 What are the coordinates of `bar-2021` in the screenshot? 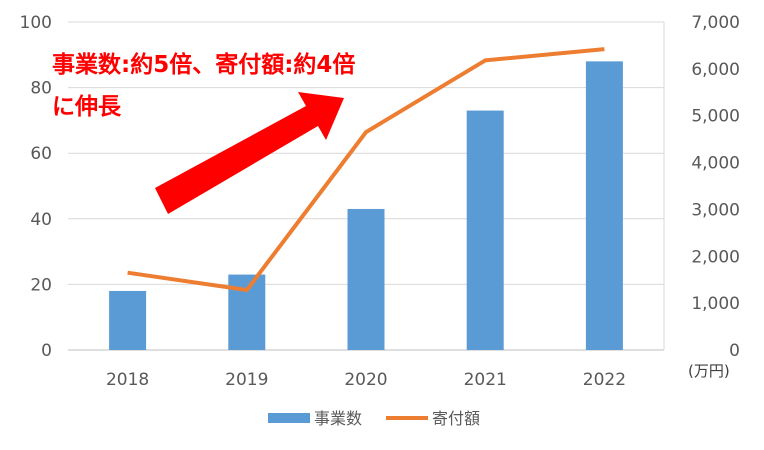 It's located at (485, 230).